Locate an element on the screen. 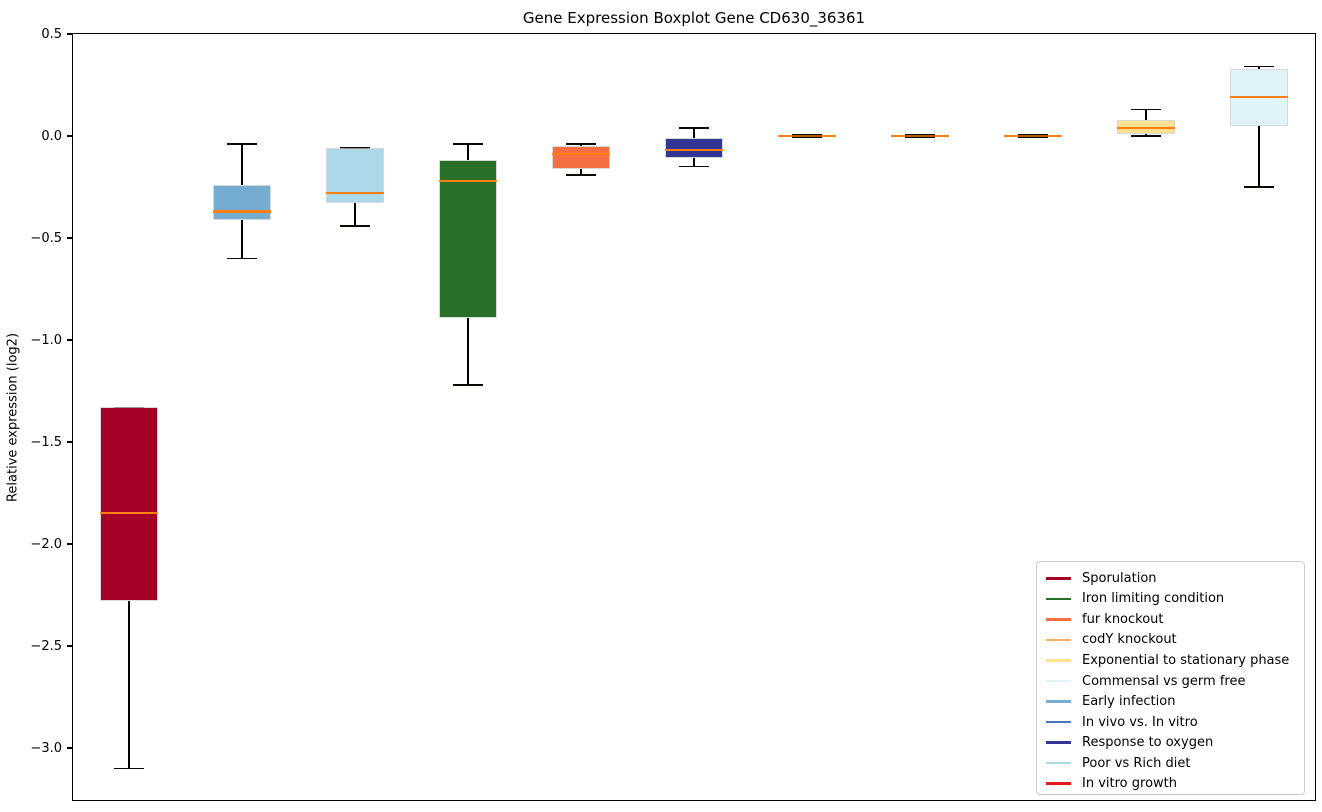  legend-item: codY knockout is located at coordinates (1175, 640).